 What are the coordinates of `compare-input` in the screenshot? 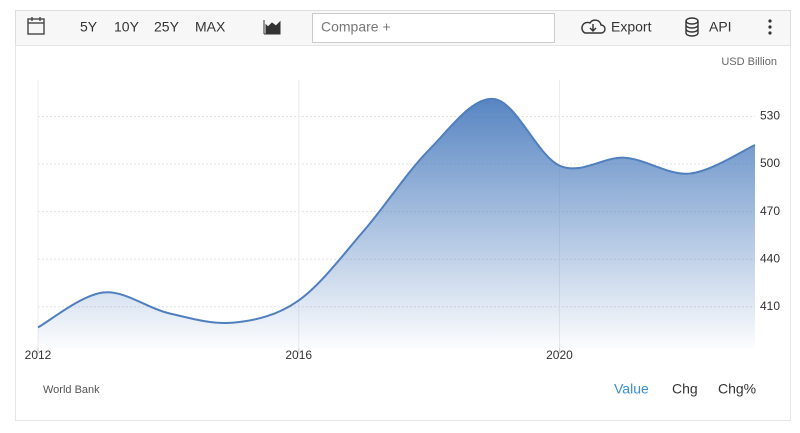 It's located at (433, 28).